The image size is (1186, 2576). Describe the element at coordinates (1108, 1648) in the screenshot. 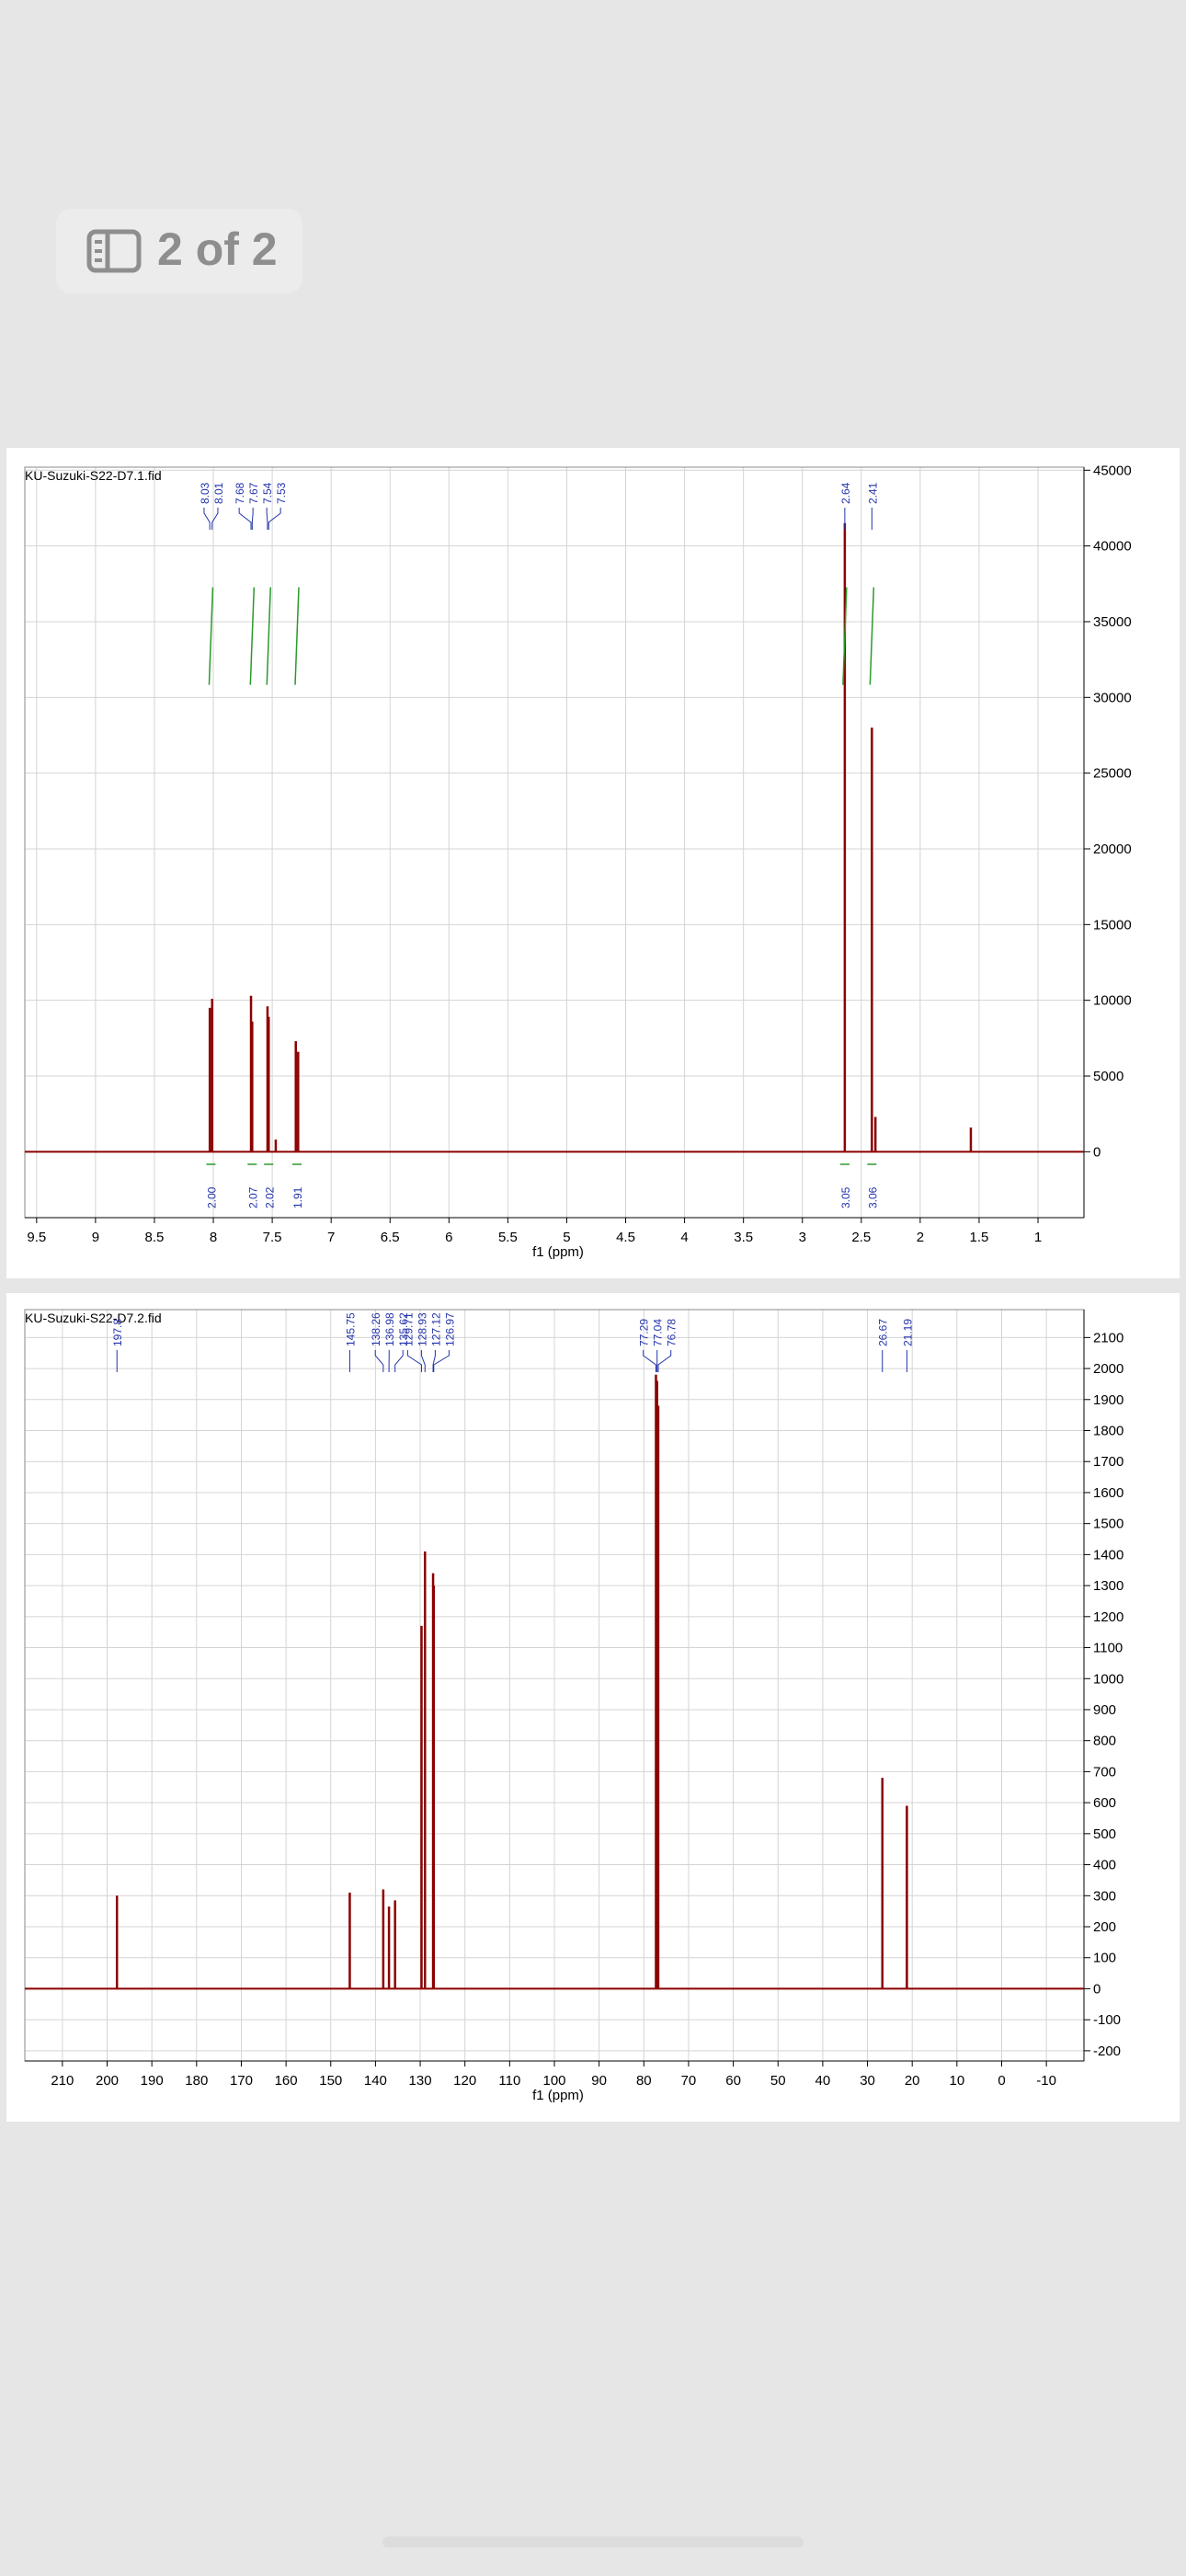

I see `y-tick-label: 1100` at that location.